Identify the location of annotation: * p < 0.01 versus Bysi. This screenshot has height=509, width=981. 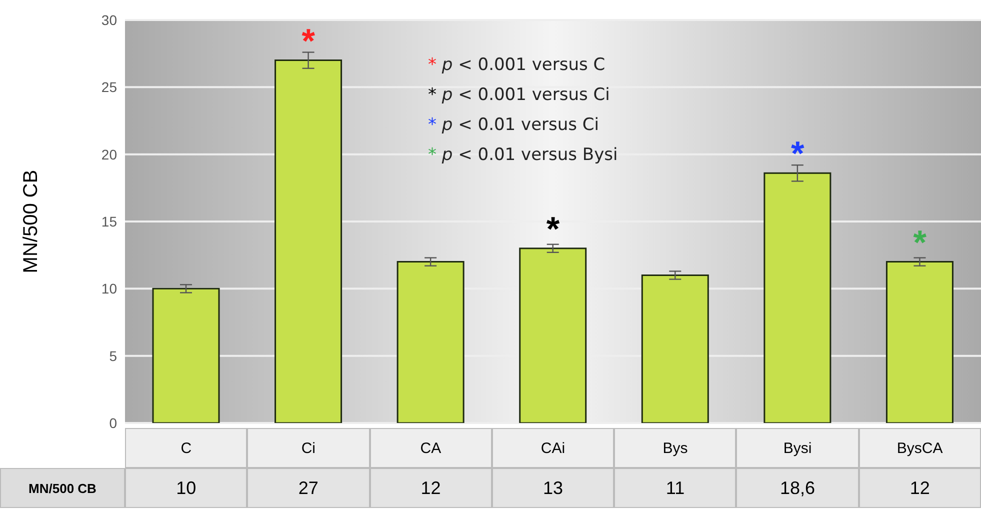
(523, 155).